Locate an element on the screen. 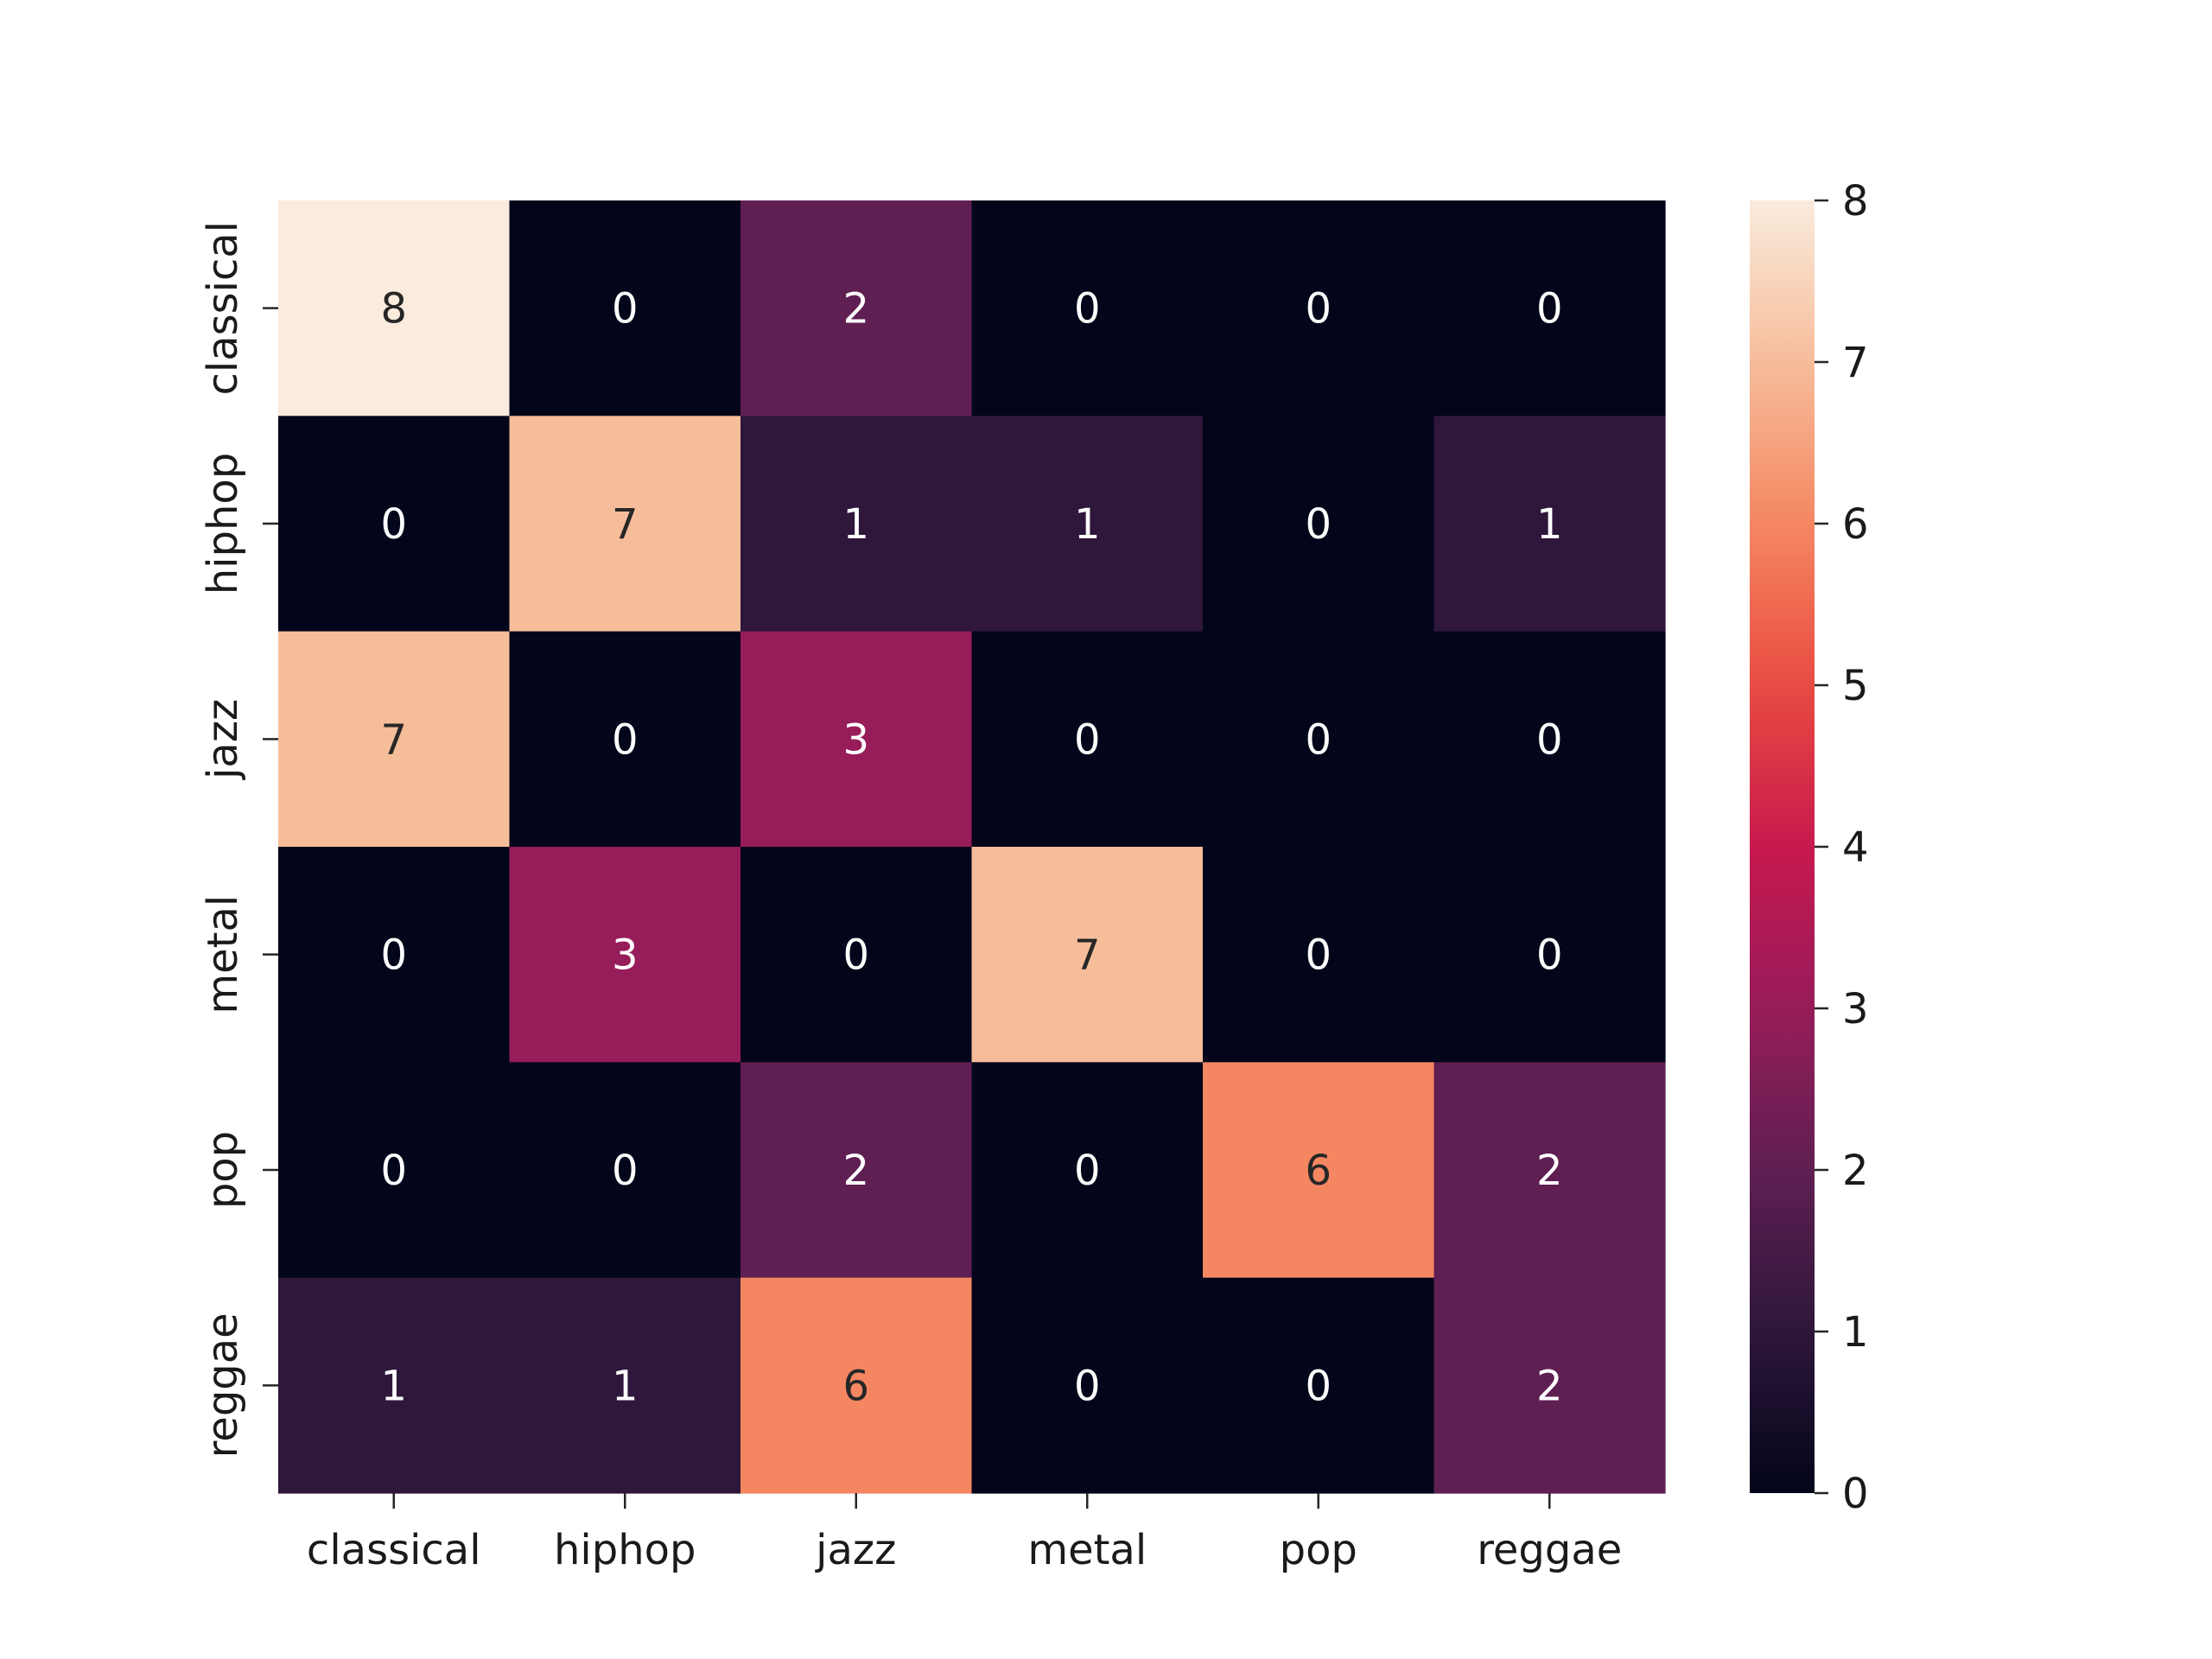  x-tick-label: classical is located at coordinates (394, 1550).